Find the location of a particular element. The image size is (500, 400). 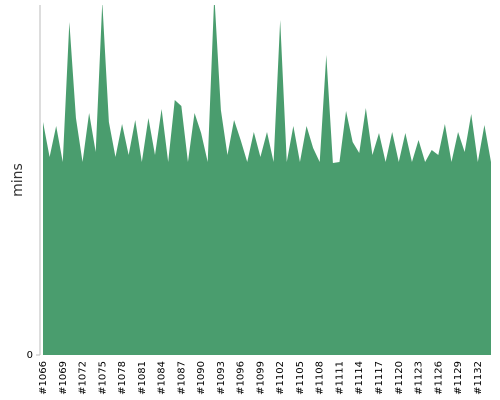

x-tick-label: #1090 is located at coordinates (201, 378).